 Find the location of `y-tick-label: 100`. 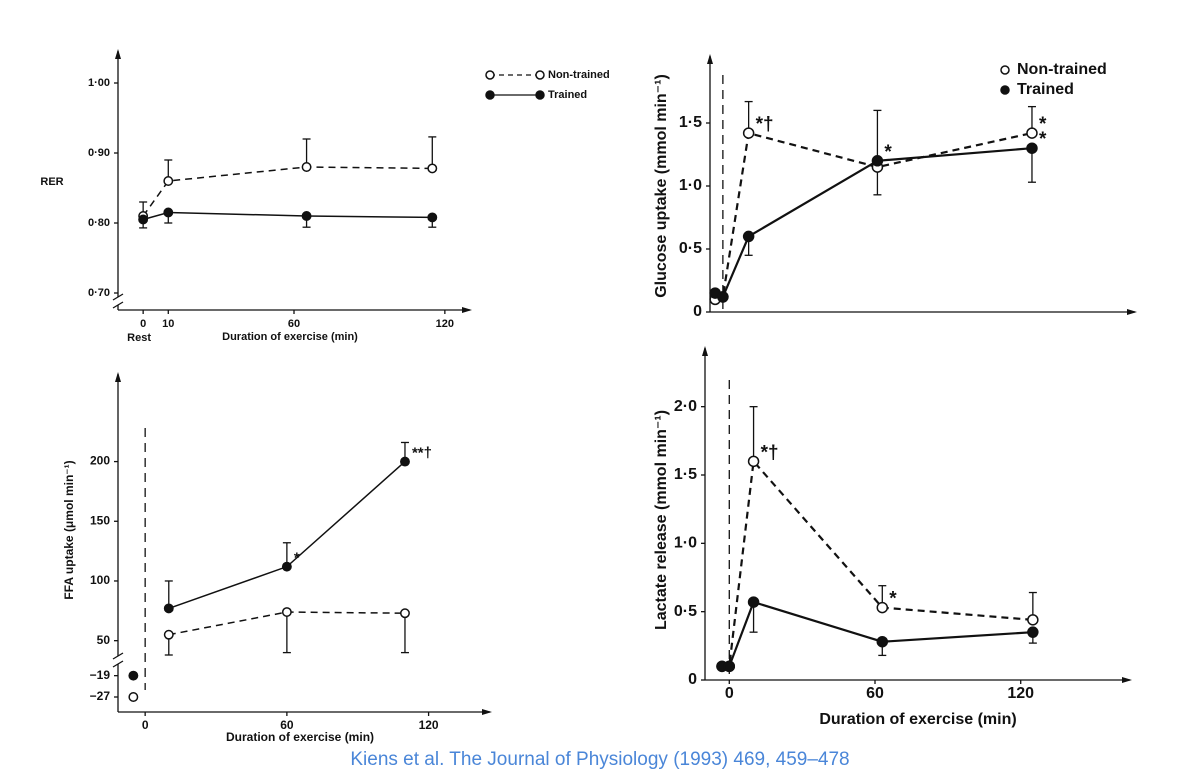

y-tick-label: 100 is located at coordinates (100, 580).